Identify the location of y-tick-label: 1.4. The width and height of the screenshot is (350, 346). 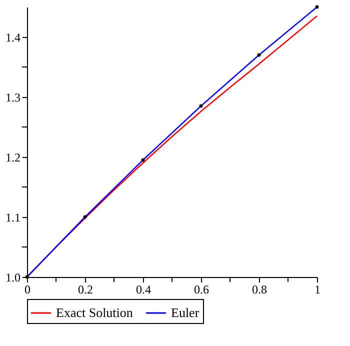
(13, 37).